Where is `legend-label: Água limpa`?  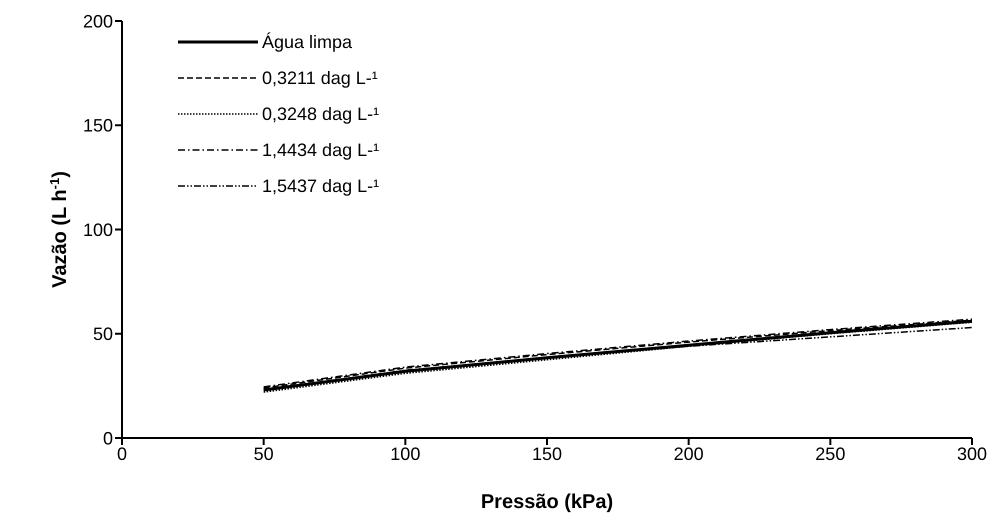 legend-label: Água limpa is located at coordinates (307, 42).